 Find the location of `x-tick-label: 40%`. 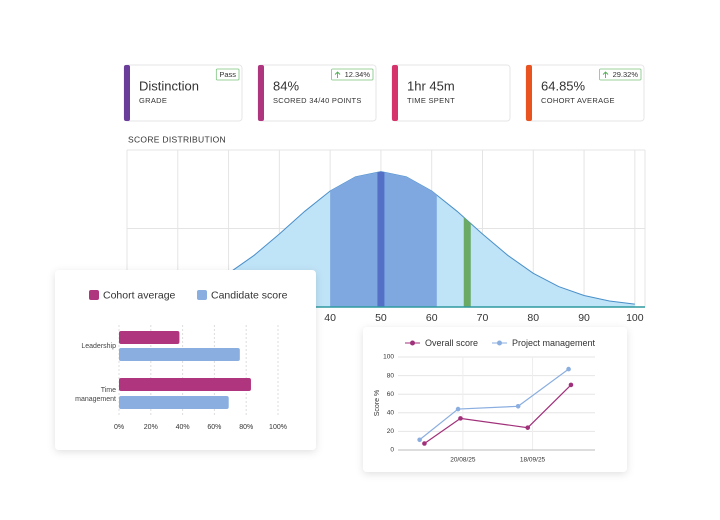

x-tick-label: 40% is located at coordinates (183, 427).